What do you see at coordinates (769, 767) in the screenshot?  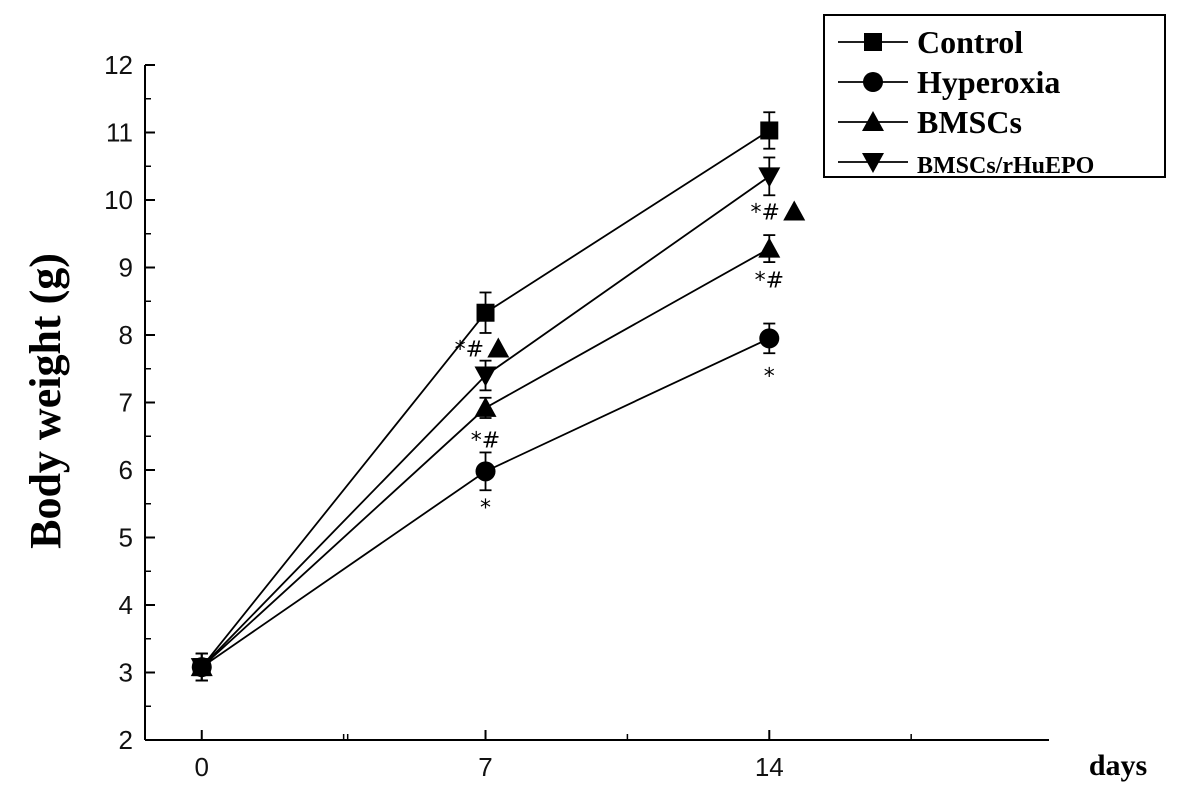 I see `x-tick-label: 14` at bounding box center [769, 767].